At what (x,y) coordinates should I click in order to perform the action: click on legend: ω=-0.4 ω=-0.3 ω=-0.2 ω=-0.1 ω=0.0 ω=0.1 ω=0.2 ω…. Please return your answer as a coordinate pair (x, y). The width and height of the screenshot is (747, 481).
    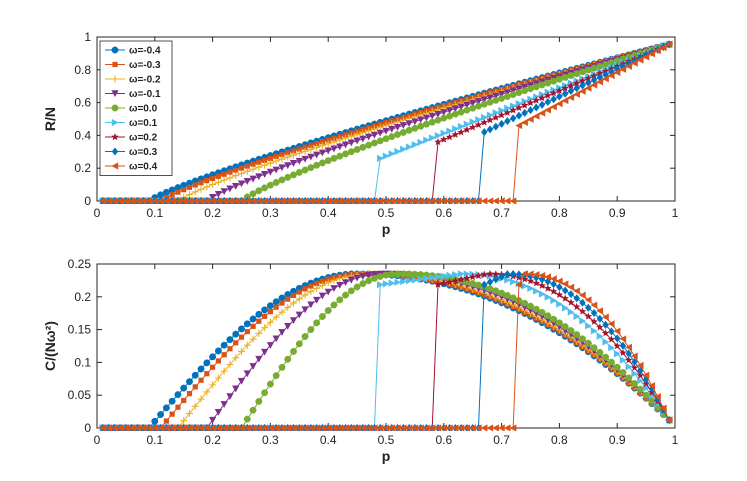
    Looking at the image, I should click on (136, 108).